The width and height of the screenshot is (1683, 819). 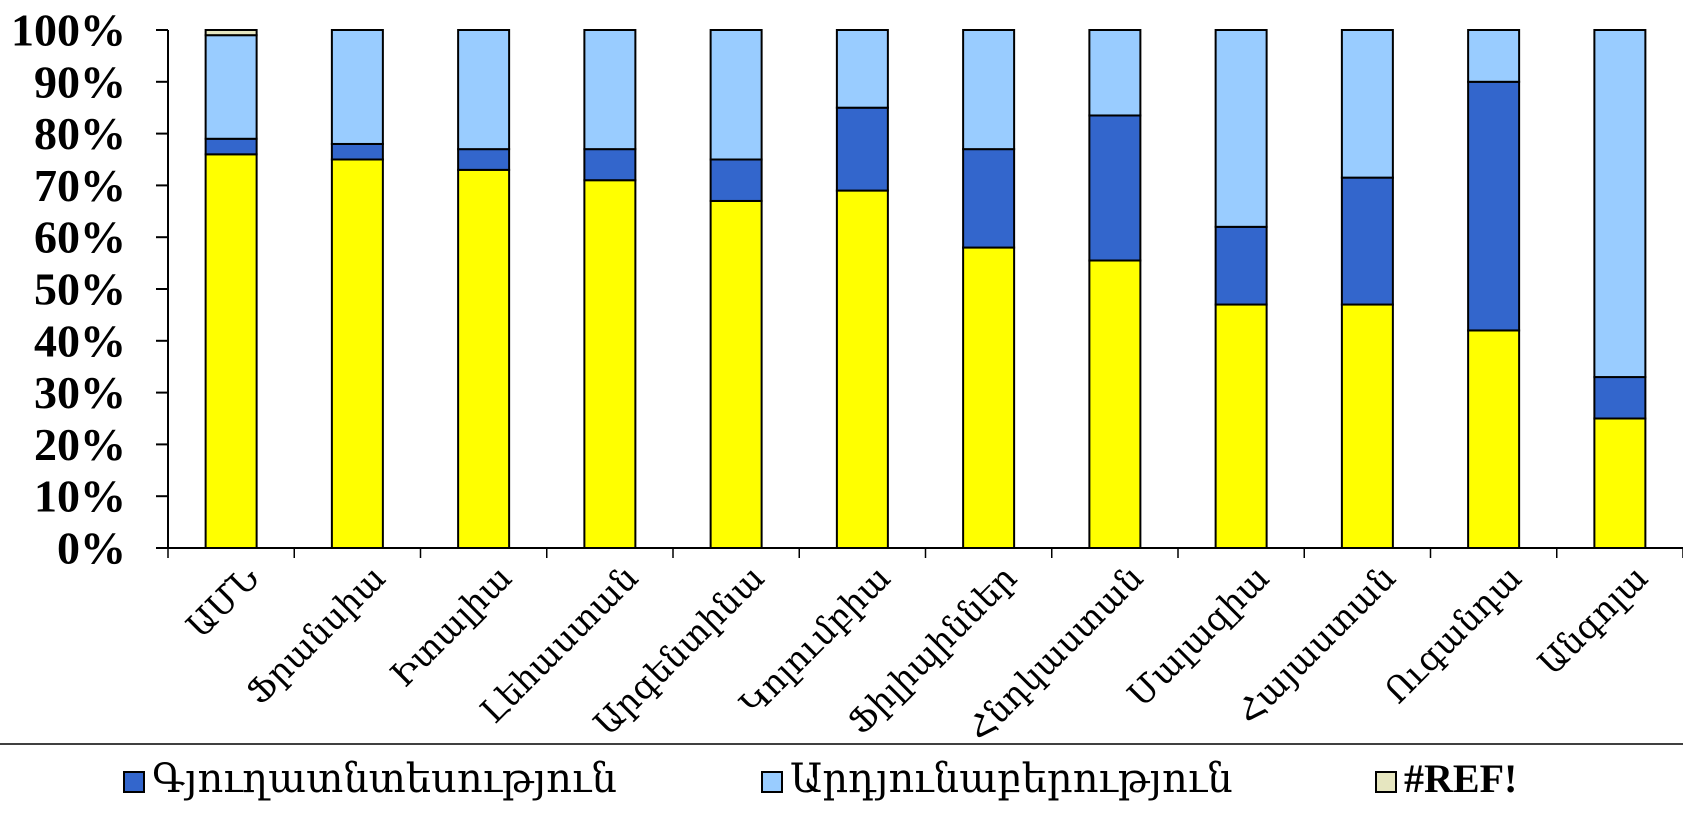 What do you see at coordinates (91, 548) in the screenshot?
I see `y-tick-label-0: 0%` at bounding box center [91, 548].